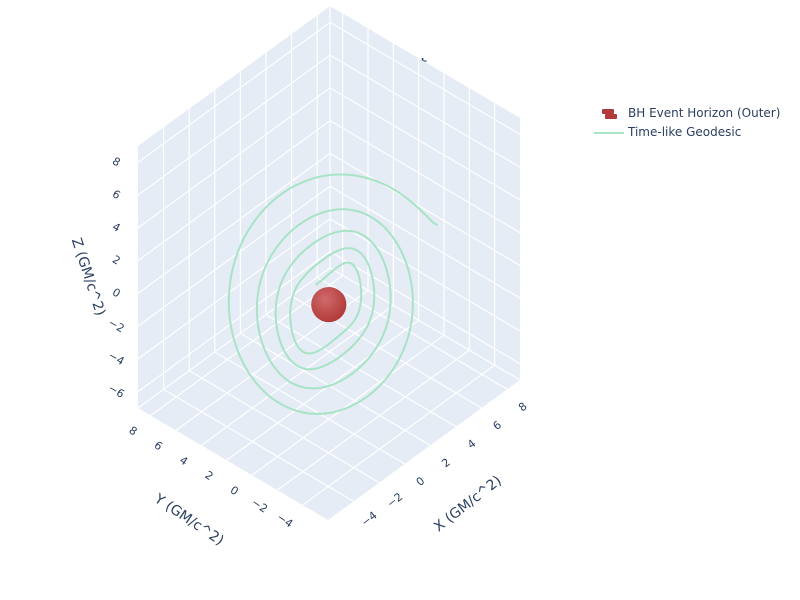 Image resolution: width=800 pixels, height=600 pixels. I want to click on y-tick-label: 4, so click(183, 461).